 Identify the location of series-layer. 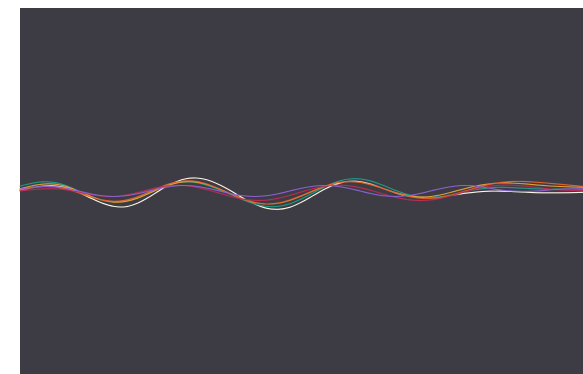
(301, 193).